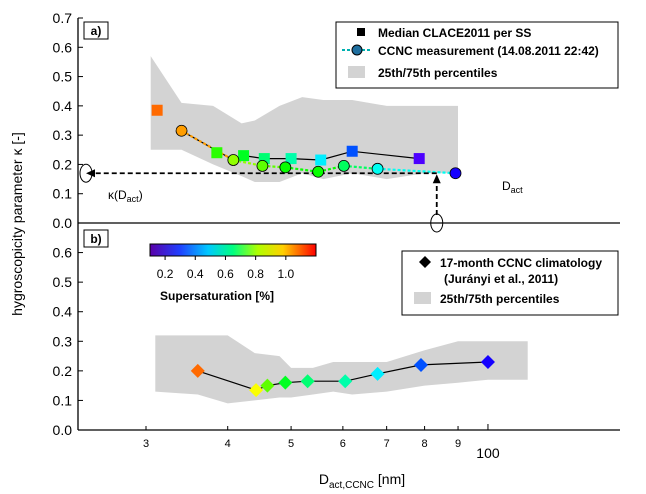 The height and width of the screenshot is (494, 646). I want to click on kappa-guide-arrowhead, so click(90, 173).